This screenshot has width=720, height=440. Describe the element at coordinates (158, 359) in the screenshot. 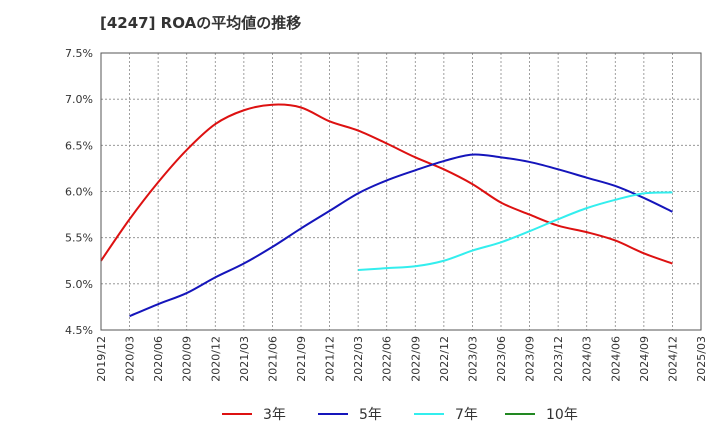

I see `x-tick-label: 2020/06` at that location.